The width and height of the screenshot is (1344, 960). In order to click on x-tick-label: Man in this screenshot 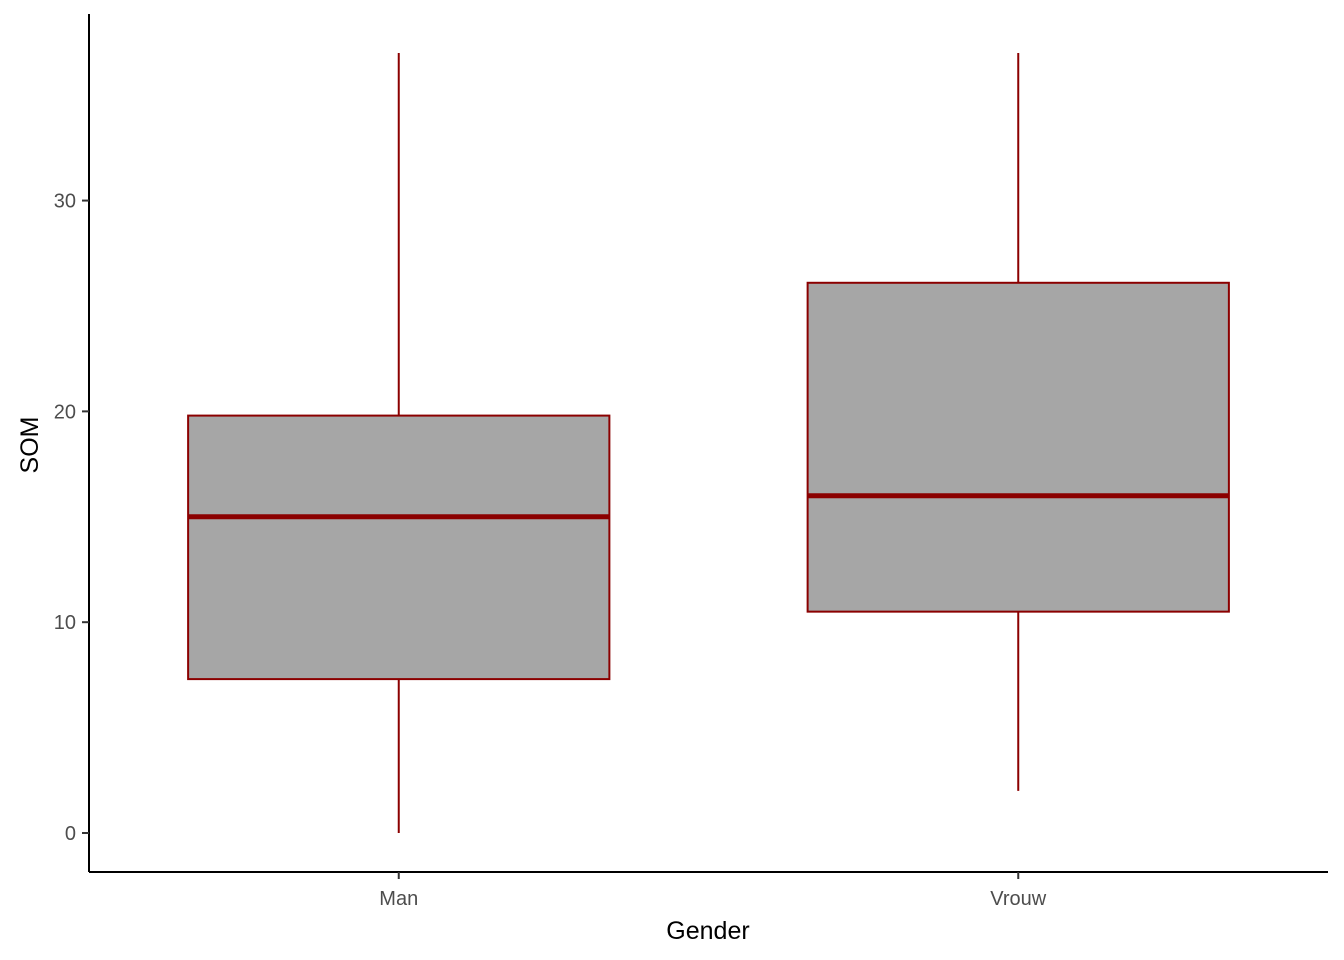, I will do `click(398, 899)`.